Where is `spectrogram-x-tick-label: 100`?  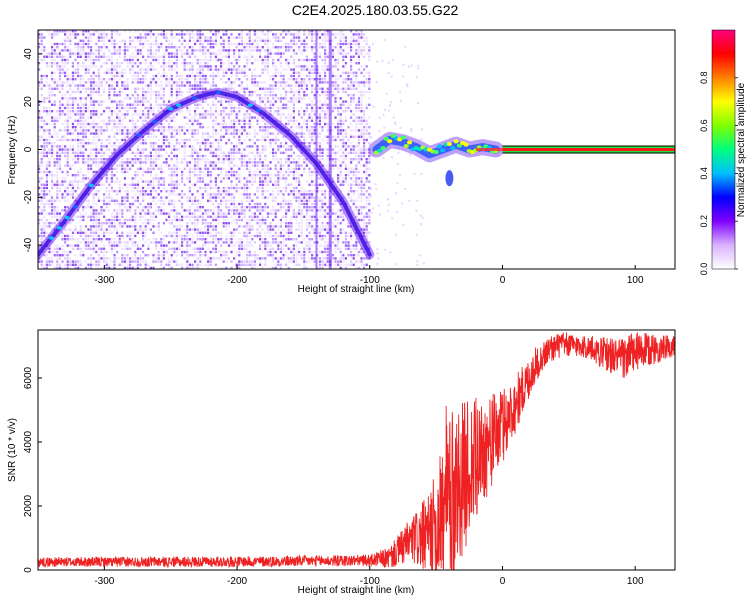 spectrogram-x-tick-label: 100 is located at coordinates (635, 280).